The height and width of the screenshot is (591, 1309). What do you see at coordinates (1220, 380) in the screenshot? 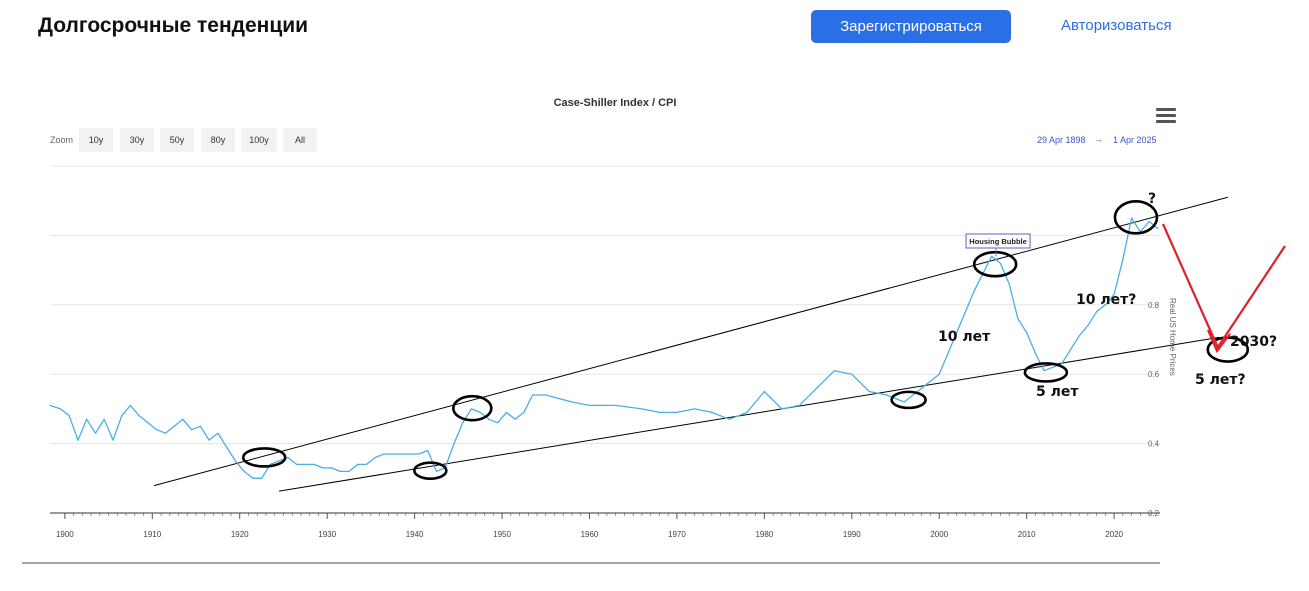
I see `annotation-5-years-question: 5 лет?` at bounding box center [1220, 380].